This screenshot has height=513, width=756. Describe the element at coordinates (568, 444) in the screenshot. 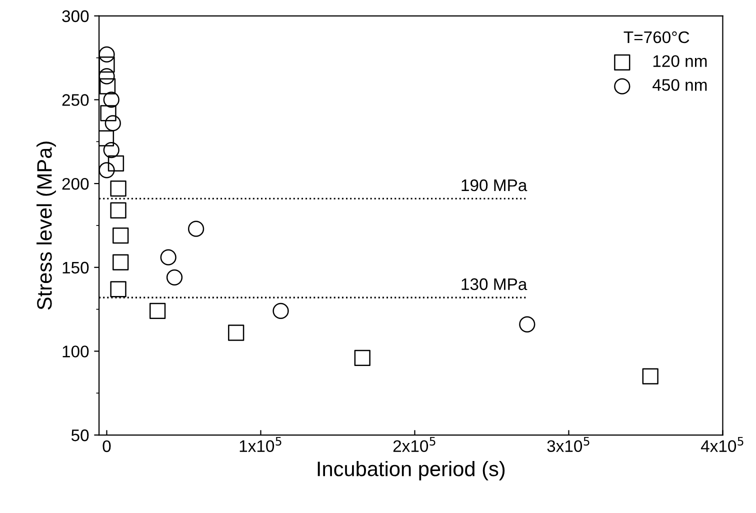

I see `x-tick-label: 3x10$^{5}$` at that location.